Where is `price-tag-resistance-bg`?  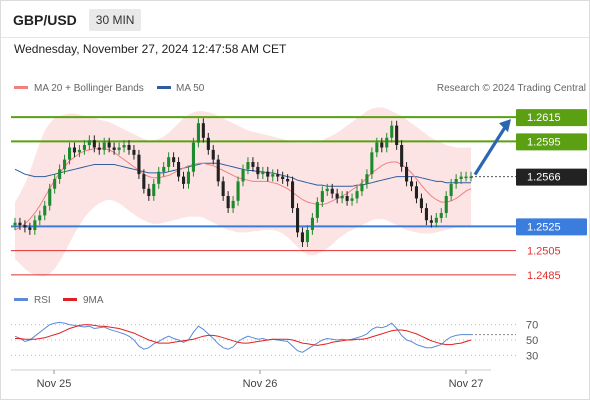
price-tag-resistance-bg is located at coordinates (551, 142).